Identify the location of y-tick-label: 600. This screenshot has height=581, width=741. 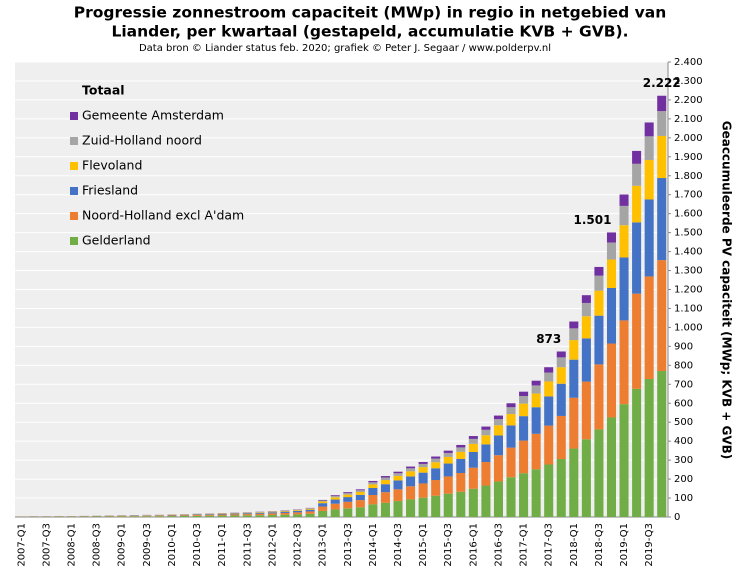
(683, 403).